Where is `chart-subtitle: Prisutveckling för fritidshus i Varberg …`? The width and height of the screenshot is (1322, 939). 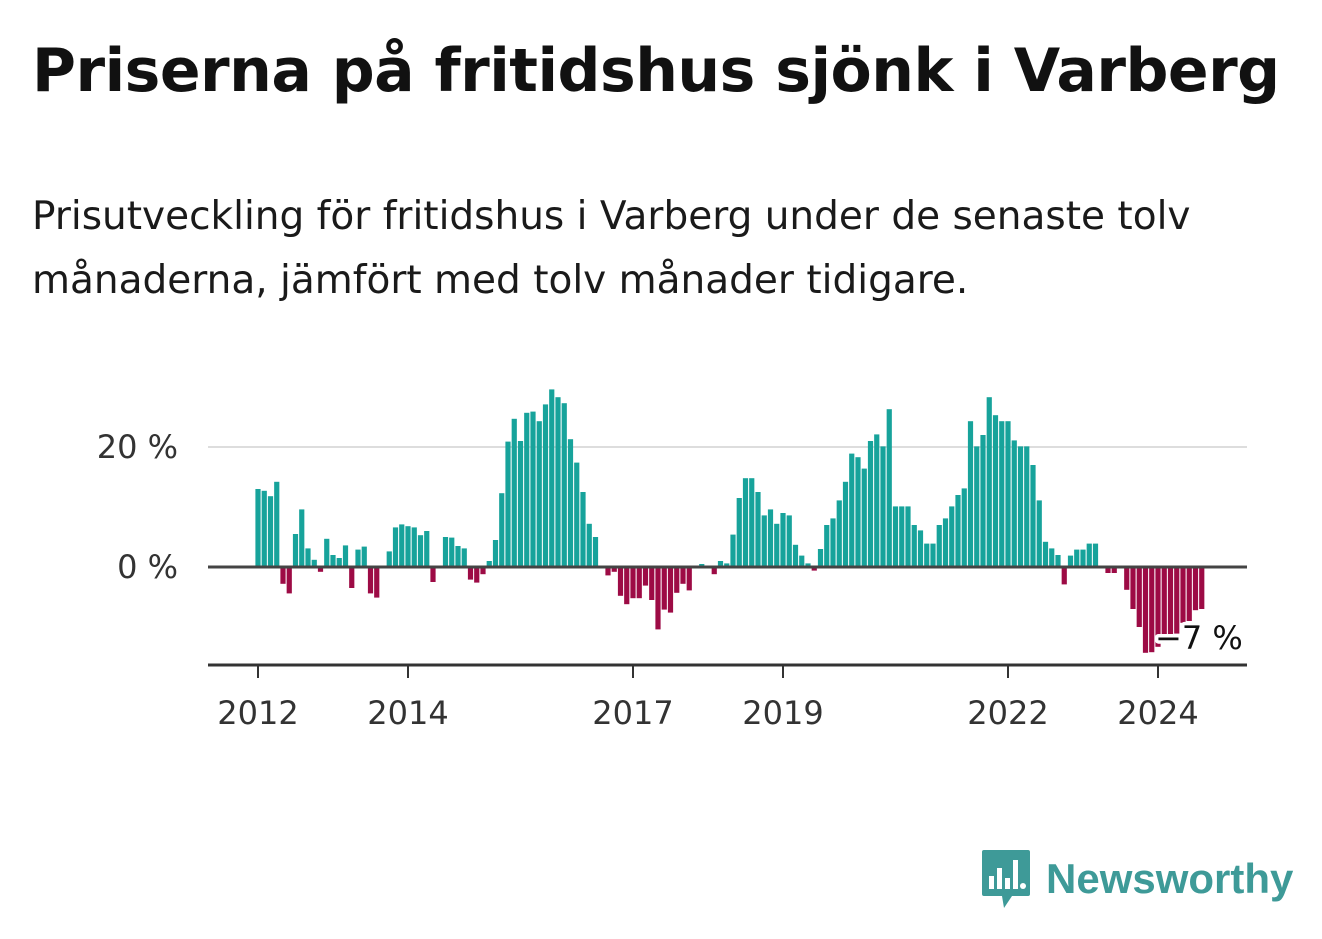 chart-subtitle: Prisutveckling för fritidshus i Varberg … is located at coordinates (611, 248).